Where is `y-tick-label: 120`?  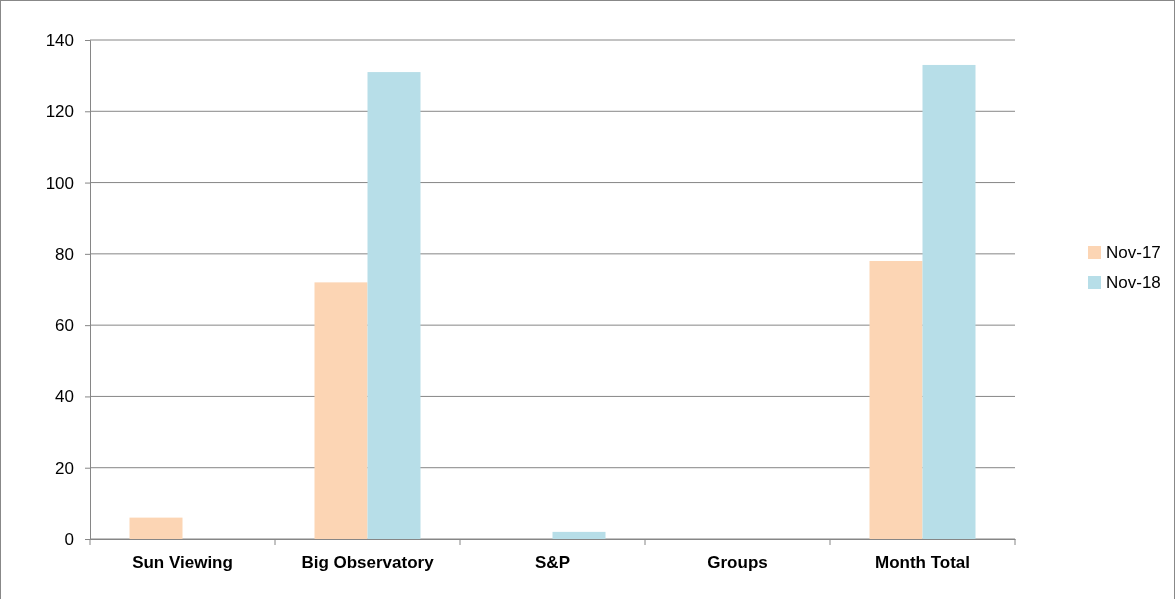
y-tick-label: 120 is located at coordinates (59, 112).